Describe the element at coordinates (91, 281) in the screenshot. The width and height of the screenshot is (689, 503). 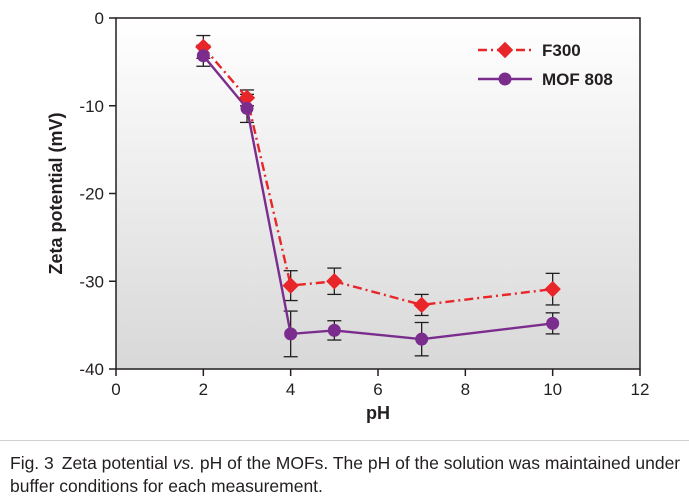
I see `y-tick-label: -30` at that location.